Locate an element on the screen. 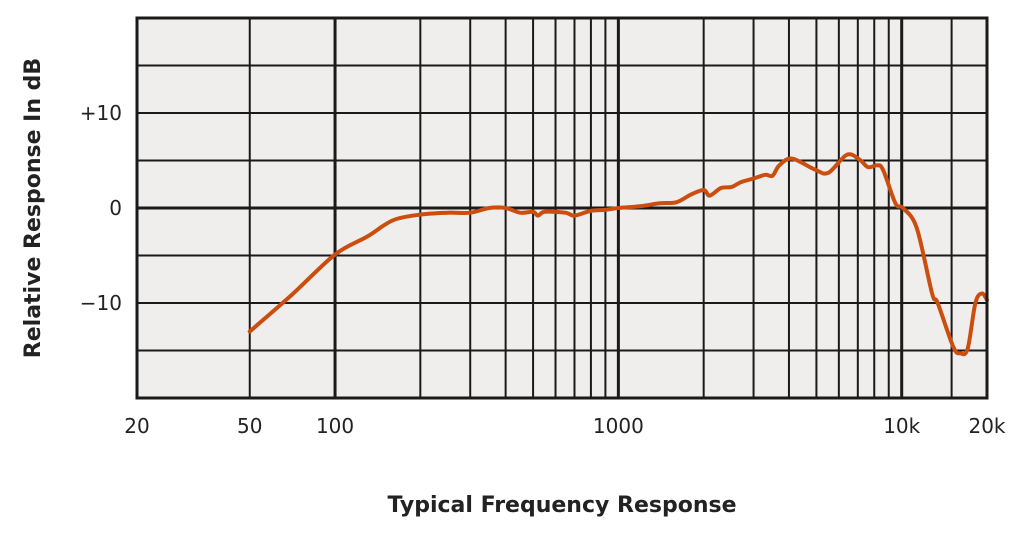  x-tick-label: 20k is located at coordinates (986, 426).